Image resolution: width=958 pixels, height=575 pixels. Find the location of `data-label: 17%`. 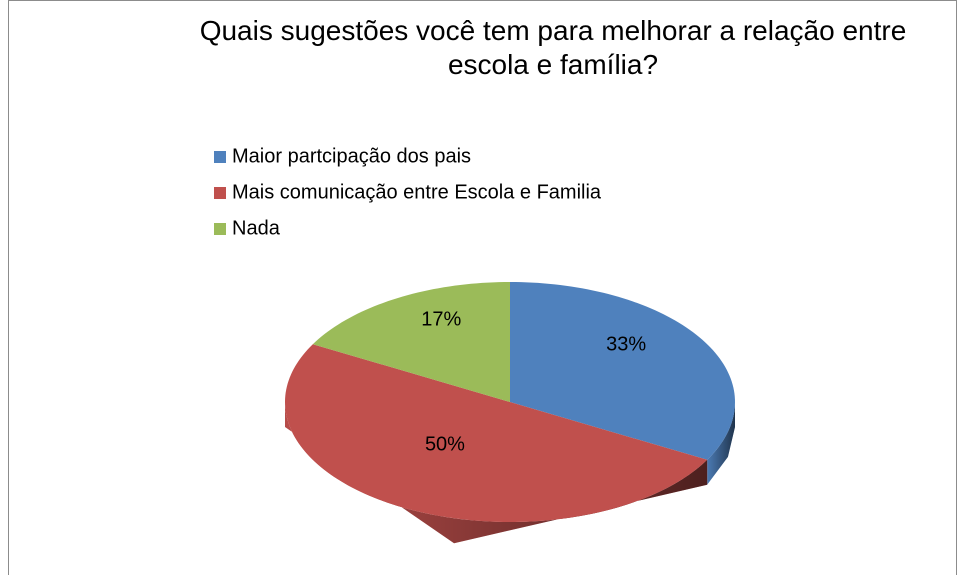

data-label: 17% is located at coordinates (441, 319).